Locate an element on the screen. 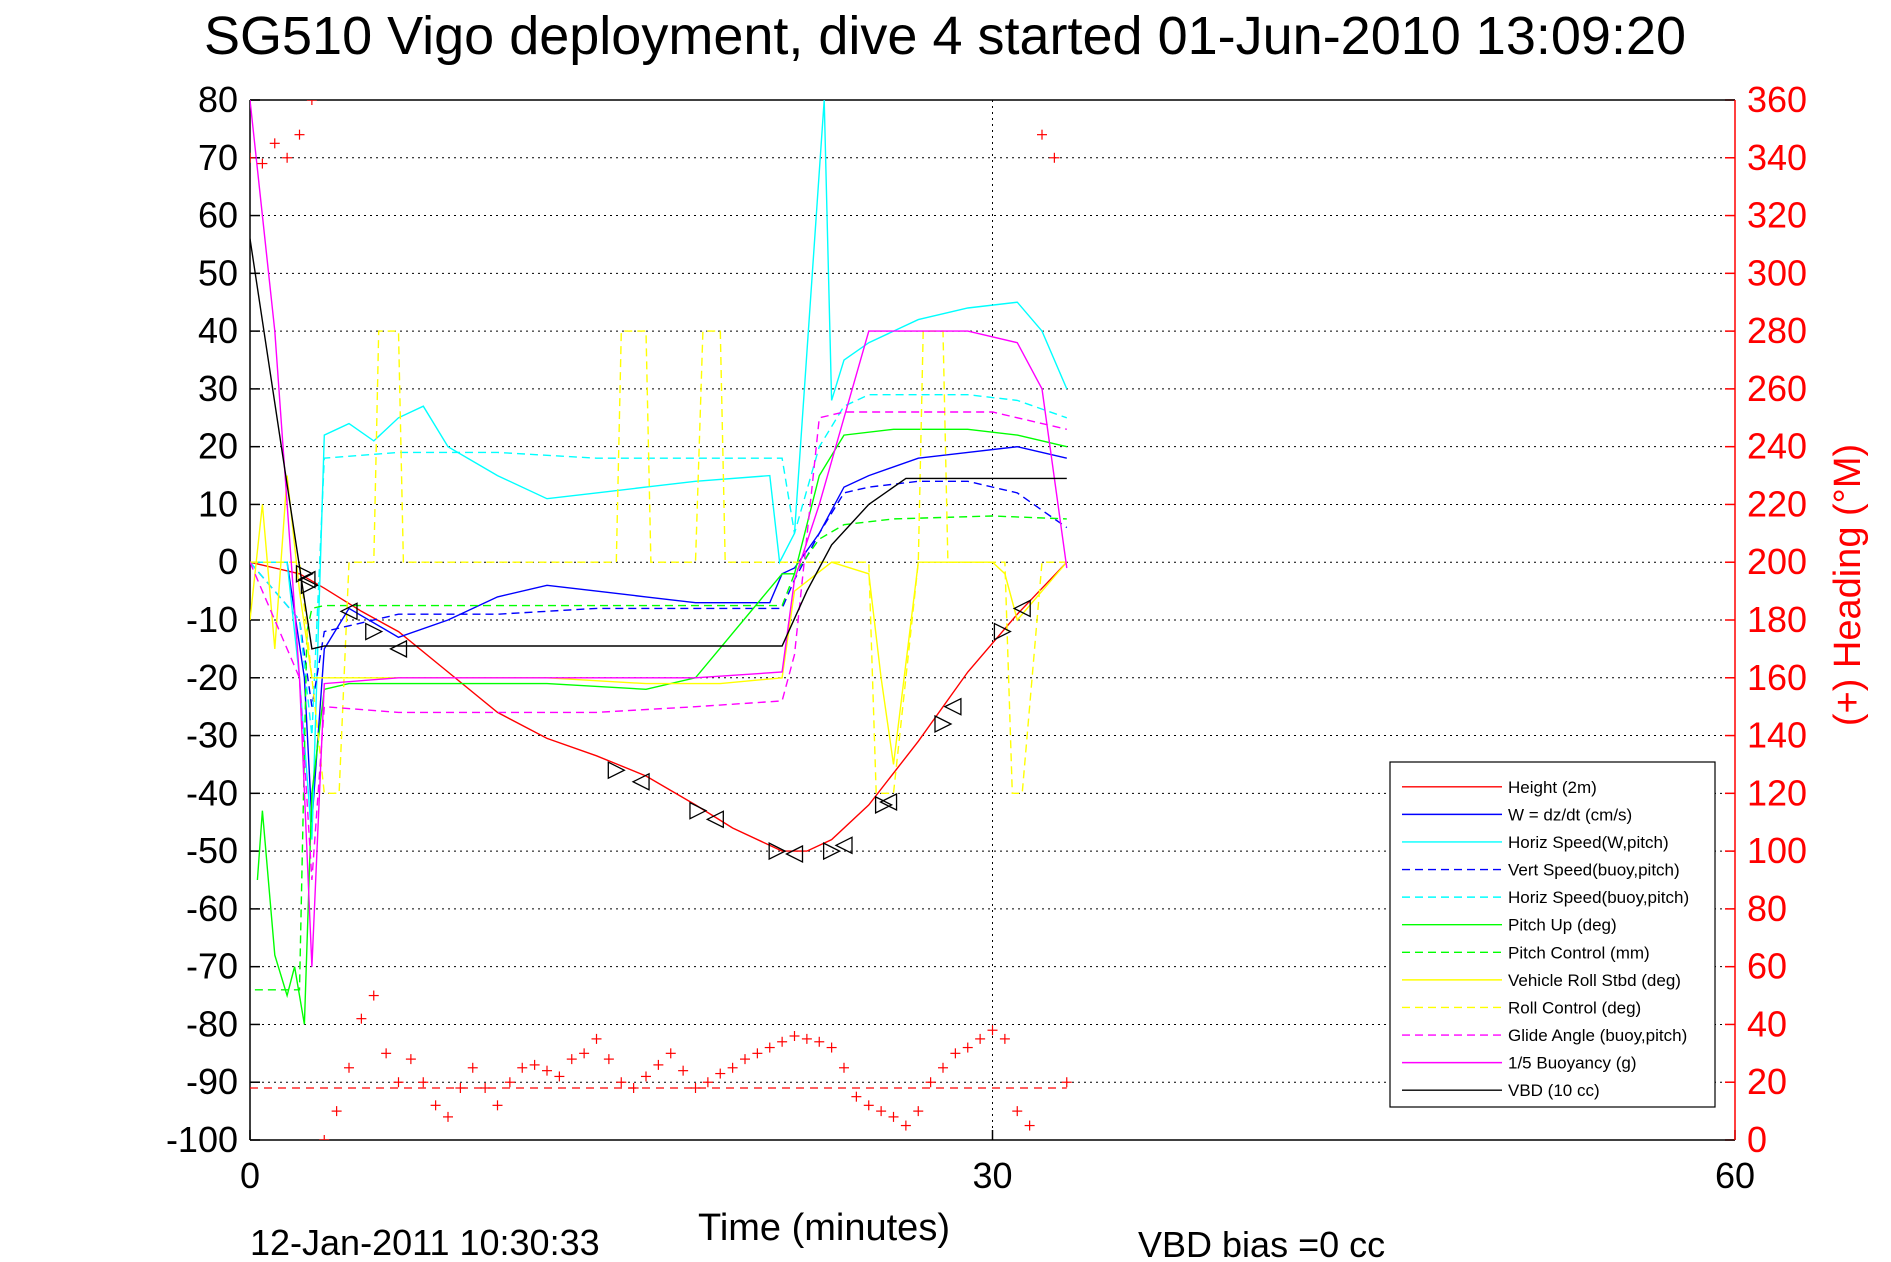  y-tick-label: -50 is located at coordinates (212, 850).